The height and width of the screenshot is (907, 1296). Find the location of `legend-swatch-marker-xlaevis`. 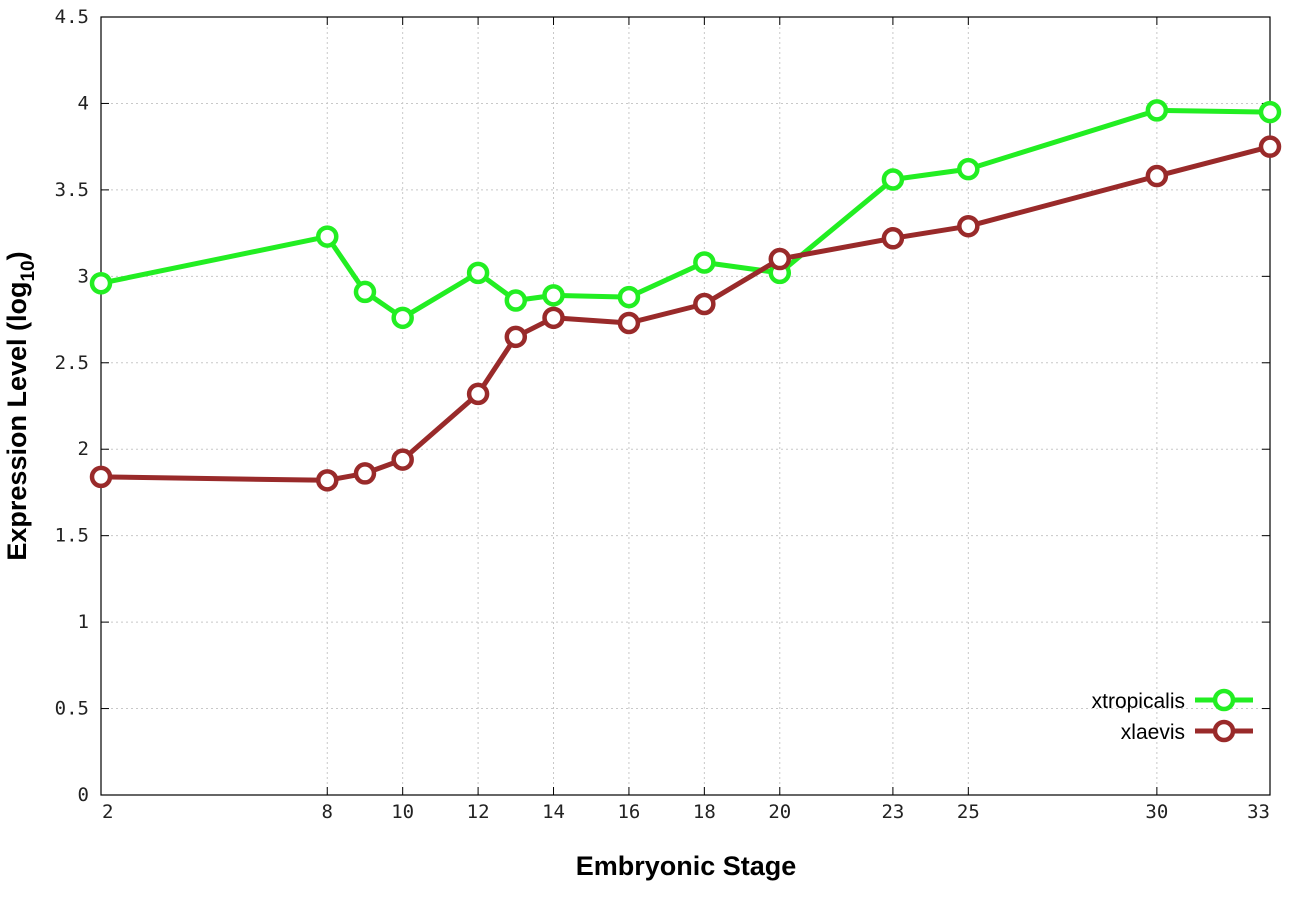

legend-swatch-marker-xlaevis is located at coordinates (1224, 731).